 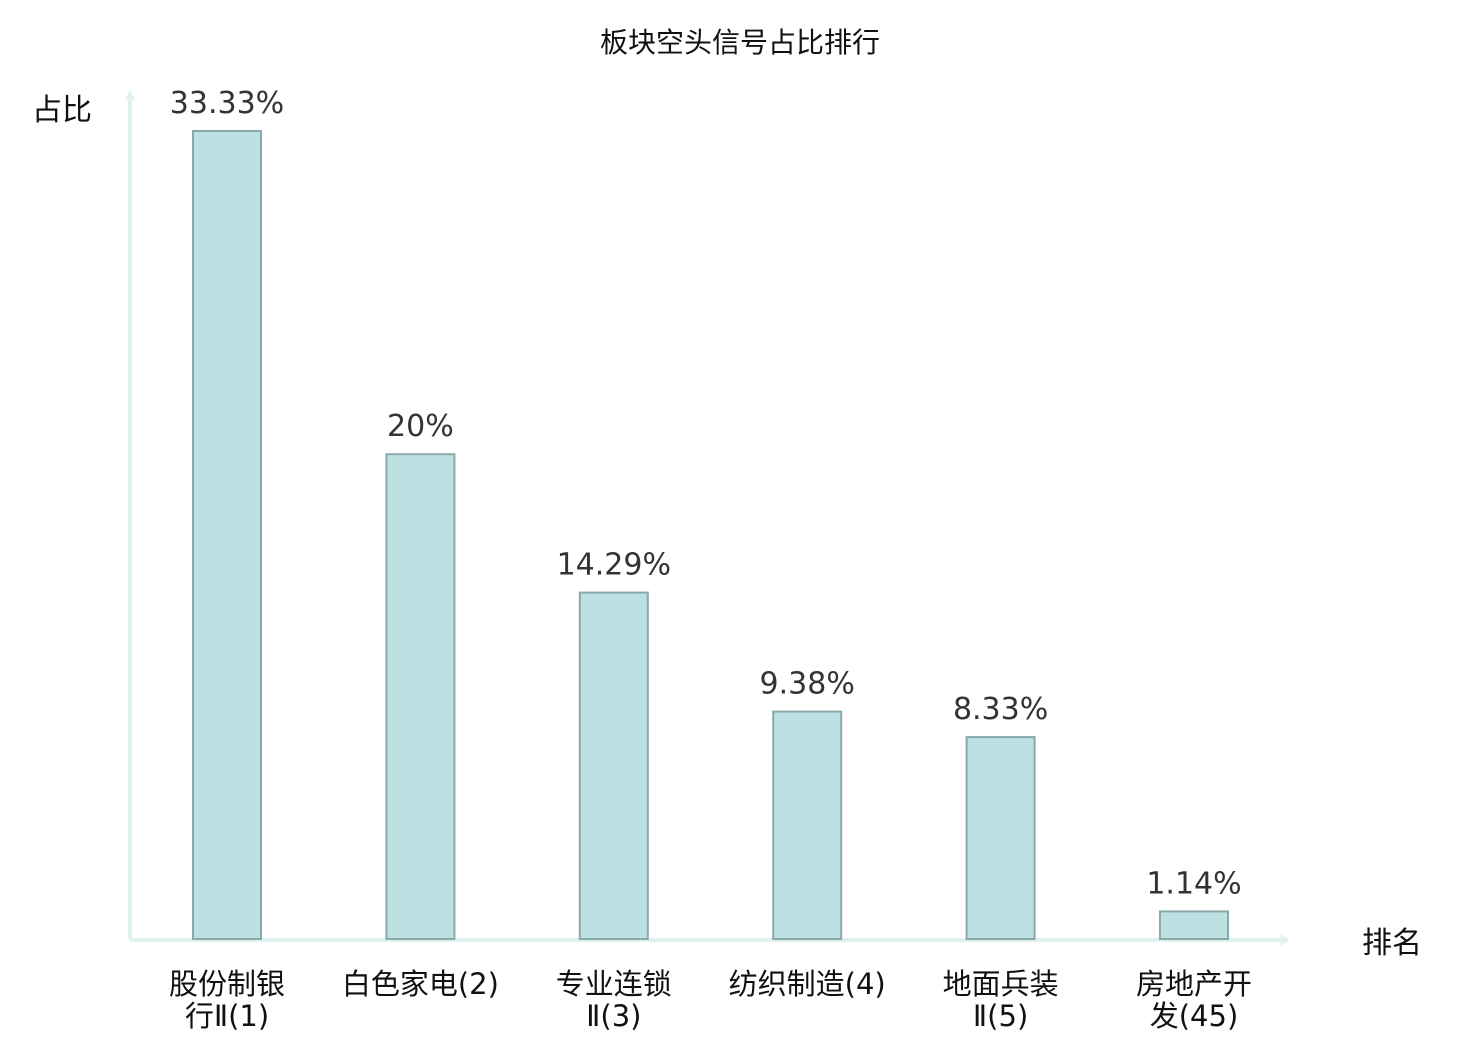 What do you see at coordinates (1001, 1000) in the screenshot?
I see `category-label-5: 地面兵装 Ⅱ(5)` at bounding box center [1001, 1000].